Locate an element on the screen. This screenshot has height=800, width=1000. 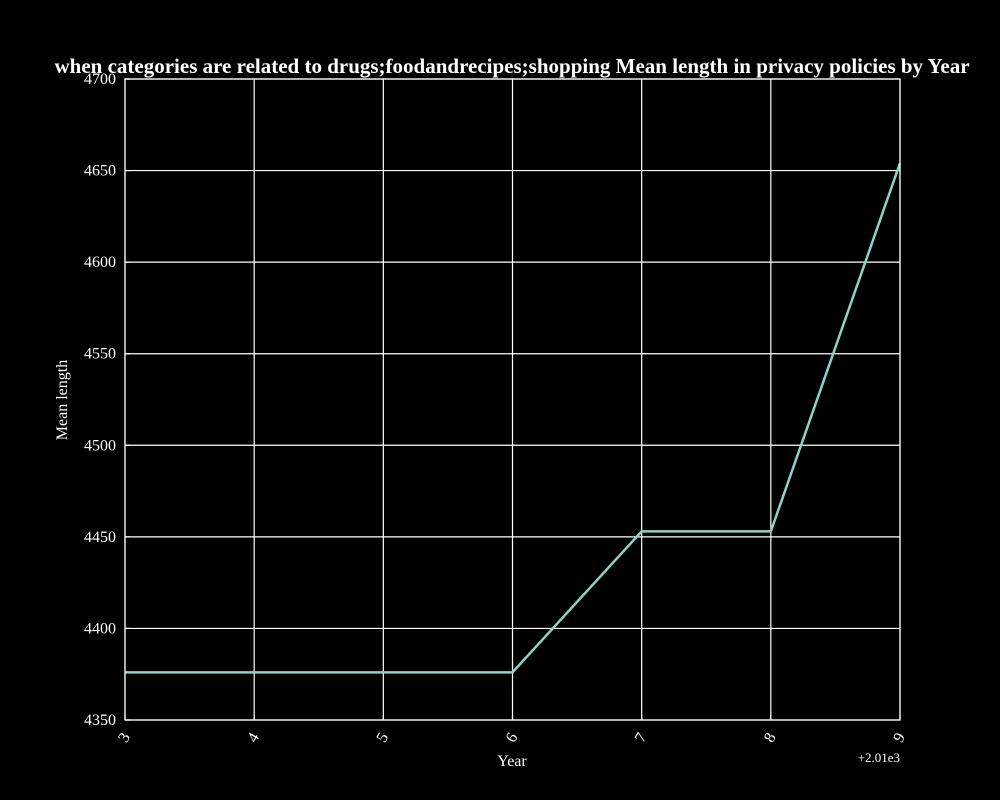
x-tick-label: 7 is located at coordinates (641, 737).